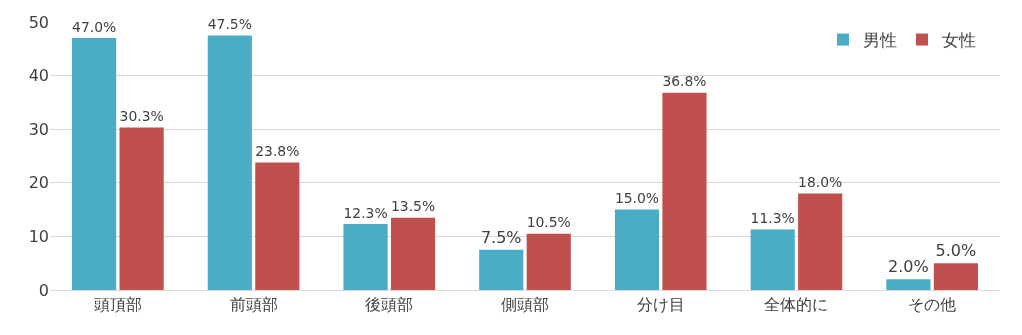 The image size is (1022, 335). I want to click on data-label: 47.5%, so click(229, 23).